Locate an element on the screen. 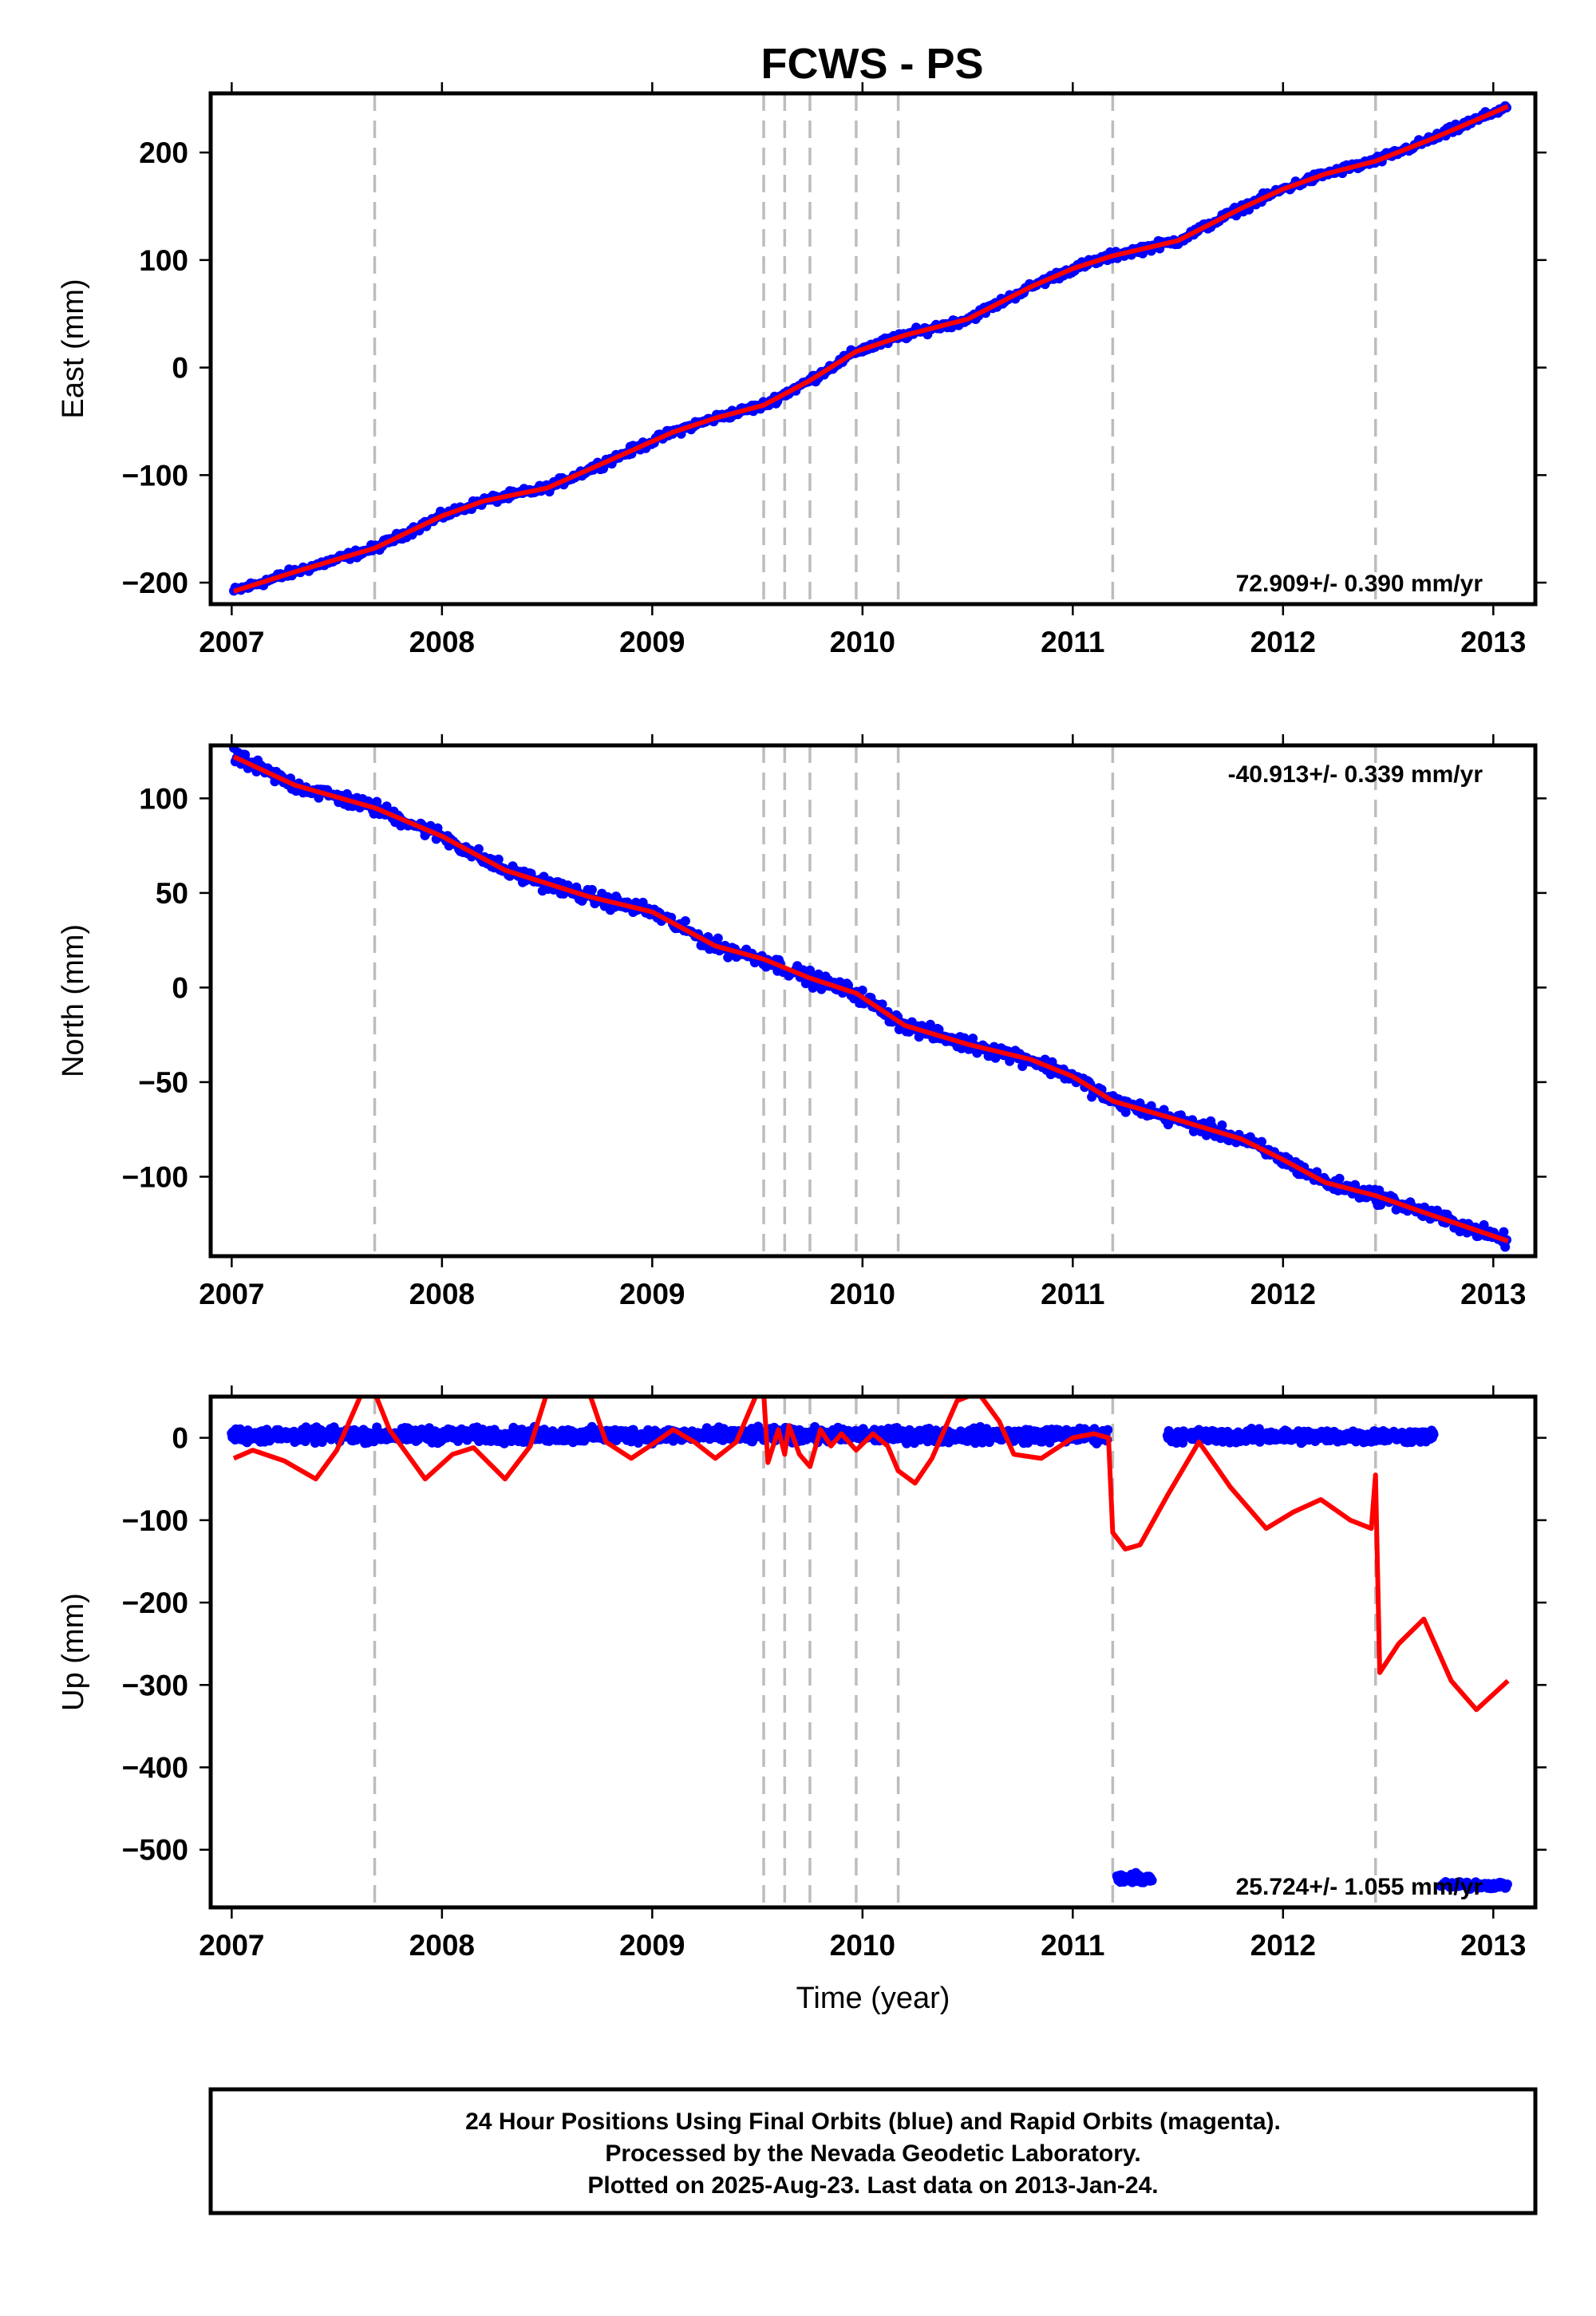 This screenshot has height=2316, width=1596. y-tick-label: −400 is located at coordinates (155, 1768).